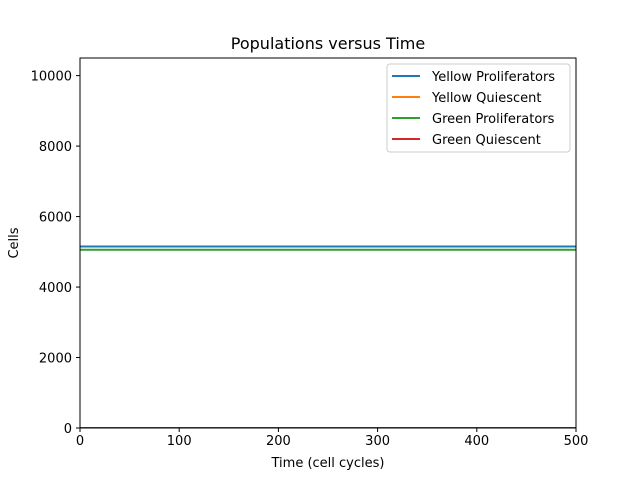 Image resolution: width=640 pixels, height=480 pixels. Describe the element at coordinates (278, 441) in the screenshot. I see `x-tick-label: 200` at that location.